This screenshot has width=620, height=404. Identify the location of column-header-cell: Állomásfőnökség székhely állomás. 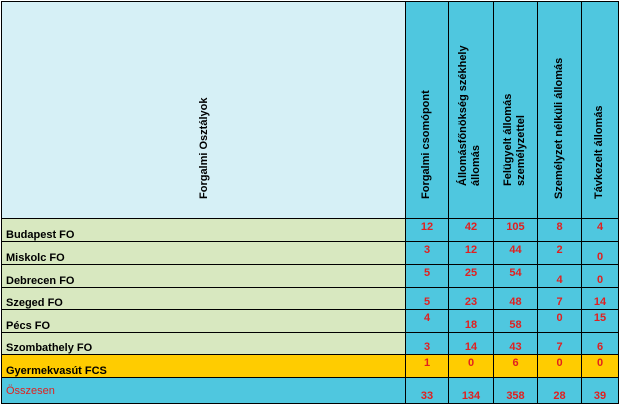
(471, 110).